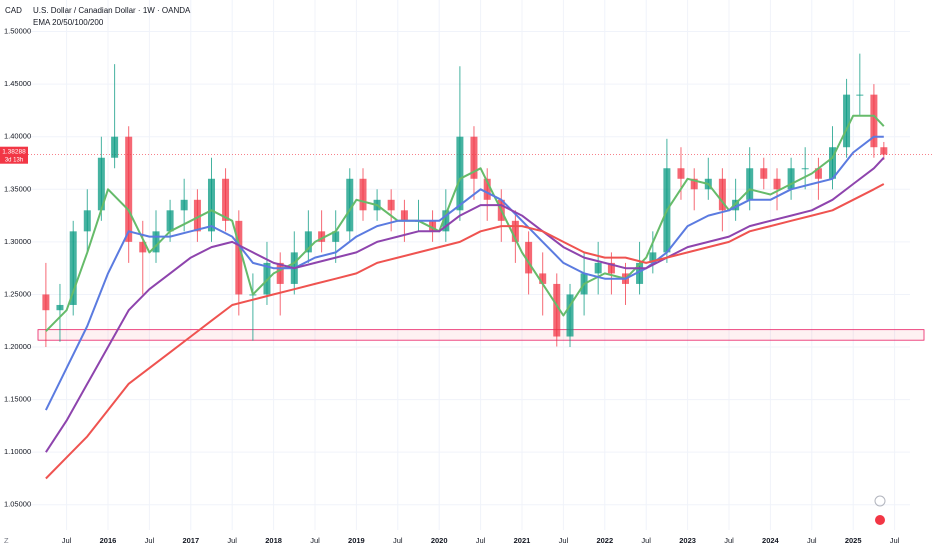  What do you see at coordinates (604, 540) in the screenshot?
I see `x-tick-label: 2022` at bounding box center [604, 540].